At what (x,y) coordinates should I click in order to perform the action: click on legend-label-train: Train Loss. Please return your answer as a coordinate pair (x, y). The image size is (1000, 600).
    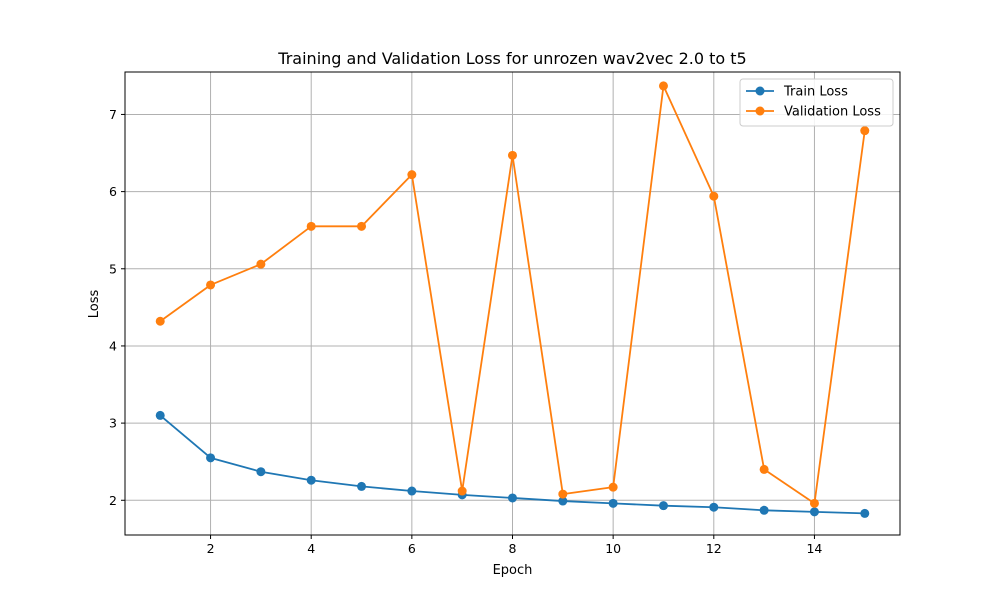
    Looking at the image, I should click on (815, 92).